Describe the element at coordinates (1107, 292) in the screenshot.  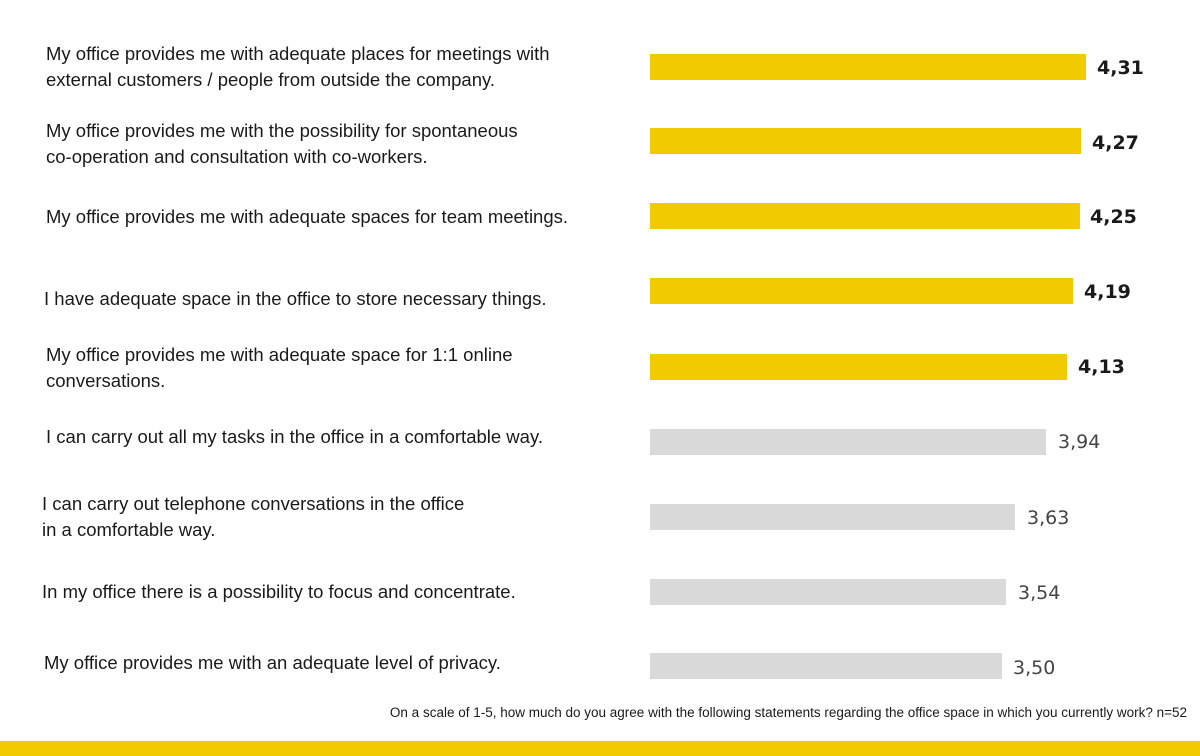
I see `bar-value: 4,19` at that location.